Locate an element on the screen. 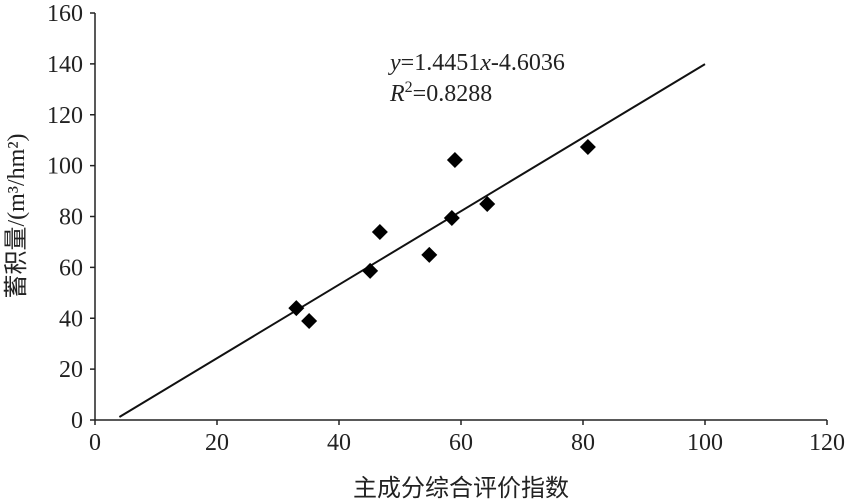  x-tick-label: 0 is located at coordinates (95, 443).